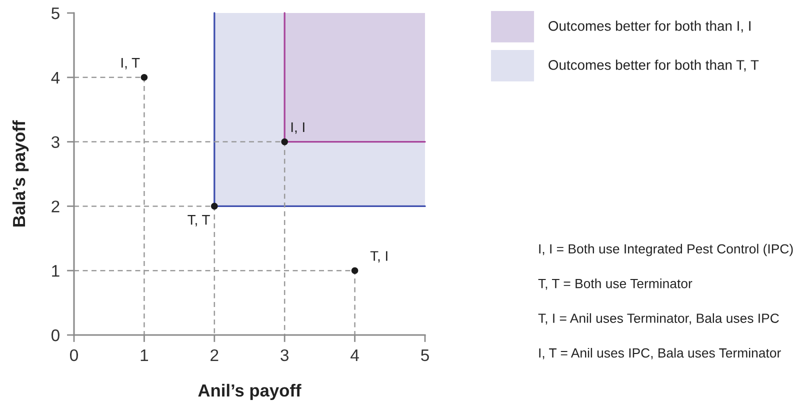  What do you see at coordinates (56, 206) in the screenshot?
I see `y-tick-label: 2` at bounding box center [56, 206].